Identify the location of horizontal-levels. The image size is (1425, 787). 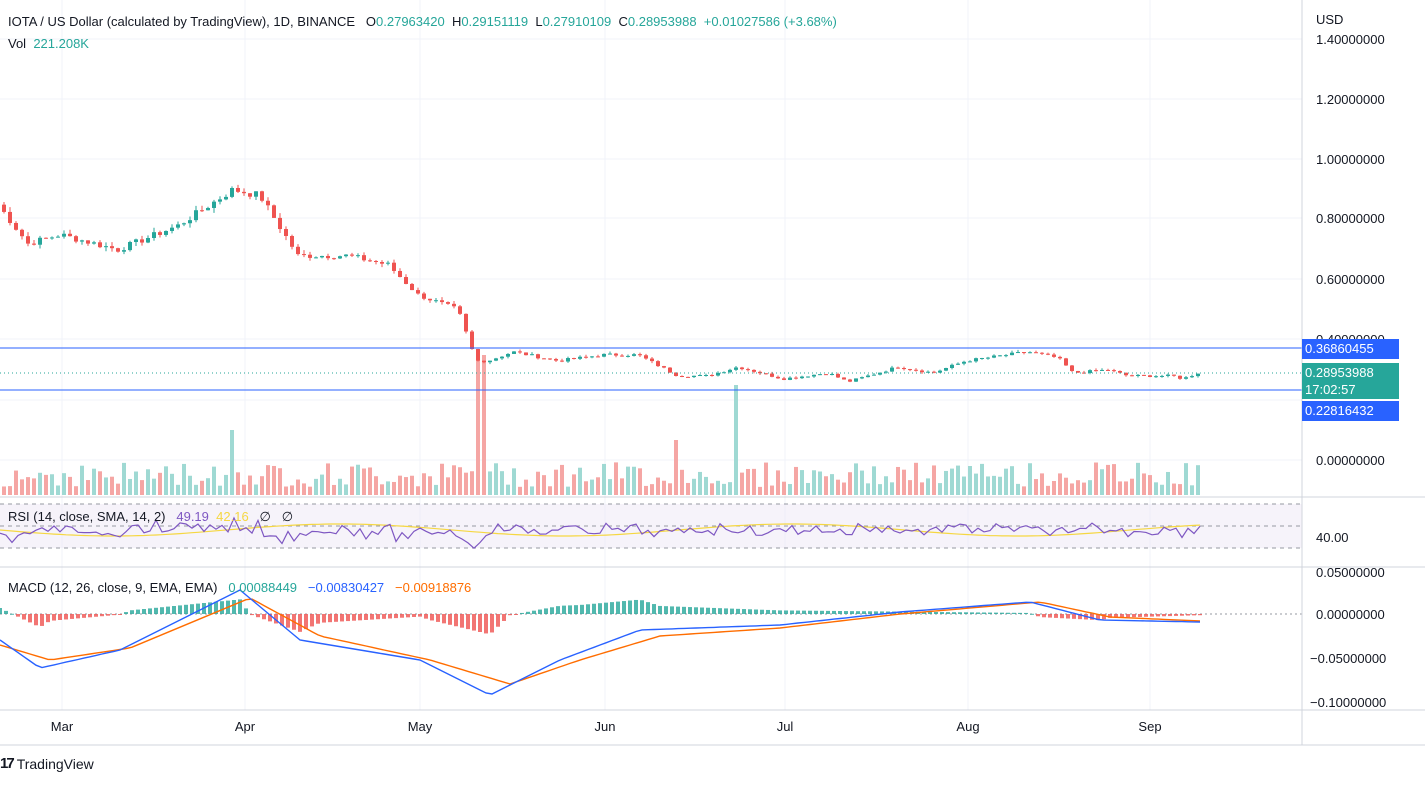
(651, 369).